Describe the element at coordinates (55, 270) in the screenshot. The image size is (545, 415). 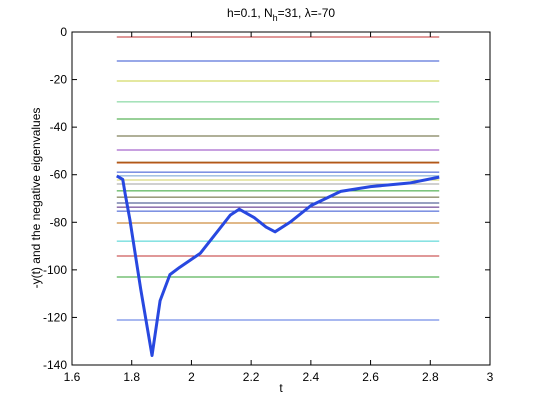
I see `y-tick-label: -100` at that location.